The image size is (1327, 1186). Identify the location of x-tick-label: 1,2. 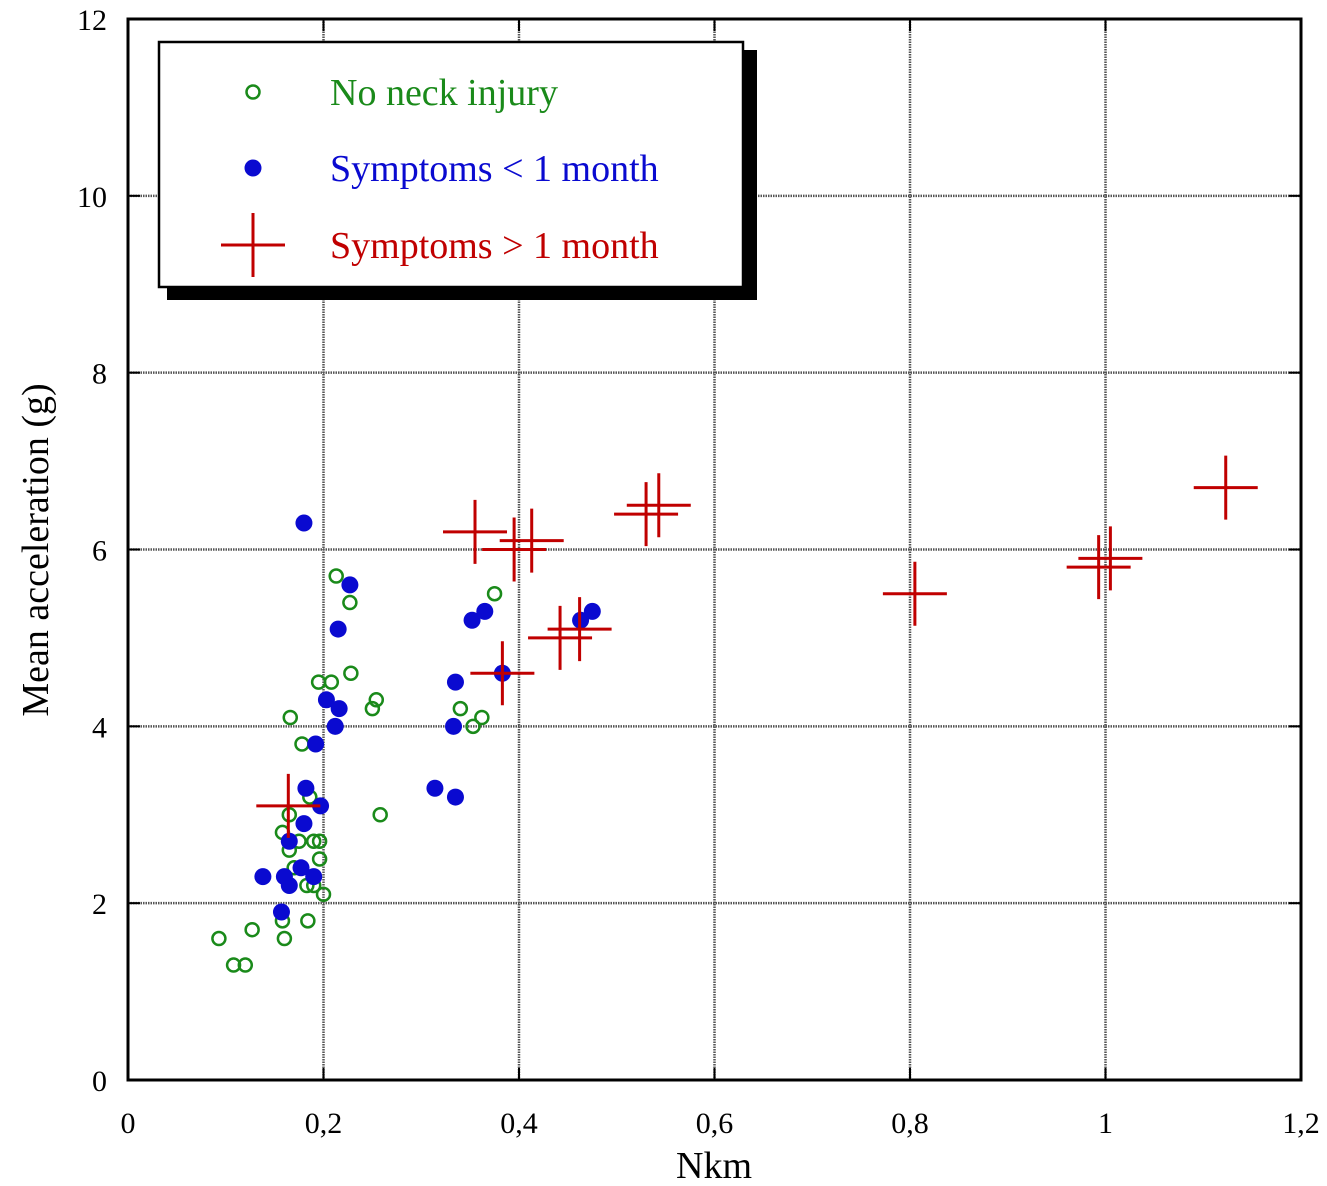
(1301, 1123).